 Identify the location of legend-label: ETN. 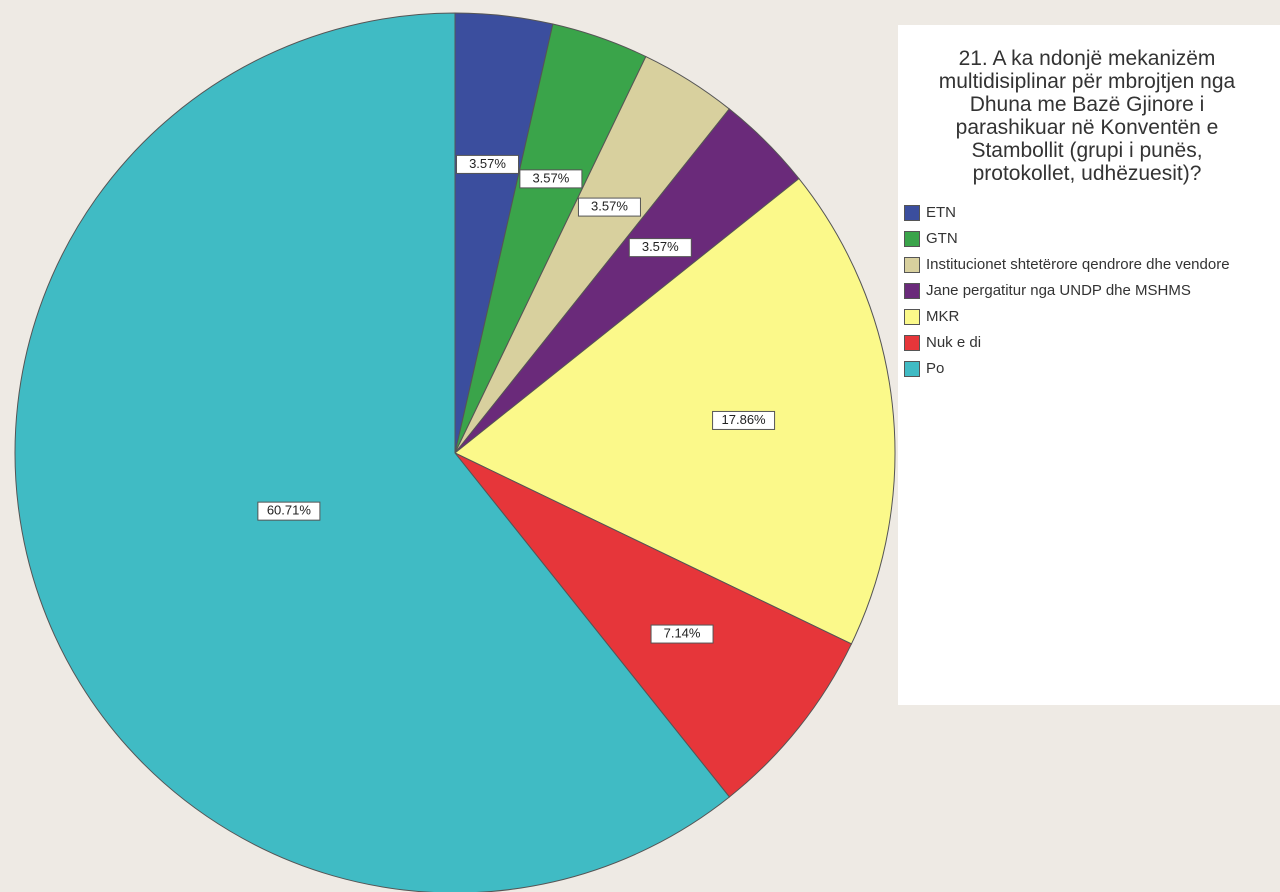
(941, 212).